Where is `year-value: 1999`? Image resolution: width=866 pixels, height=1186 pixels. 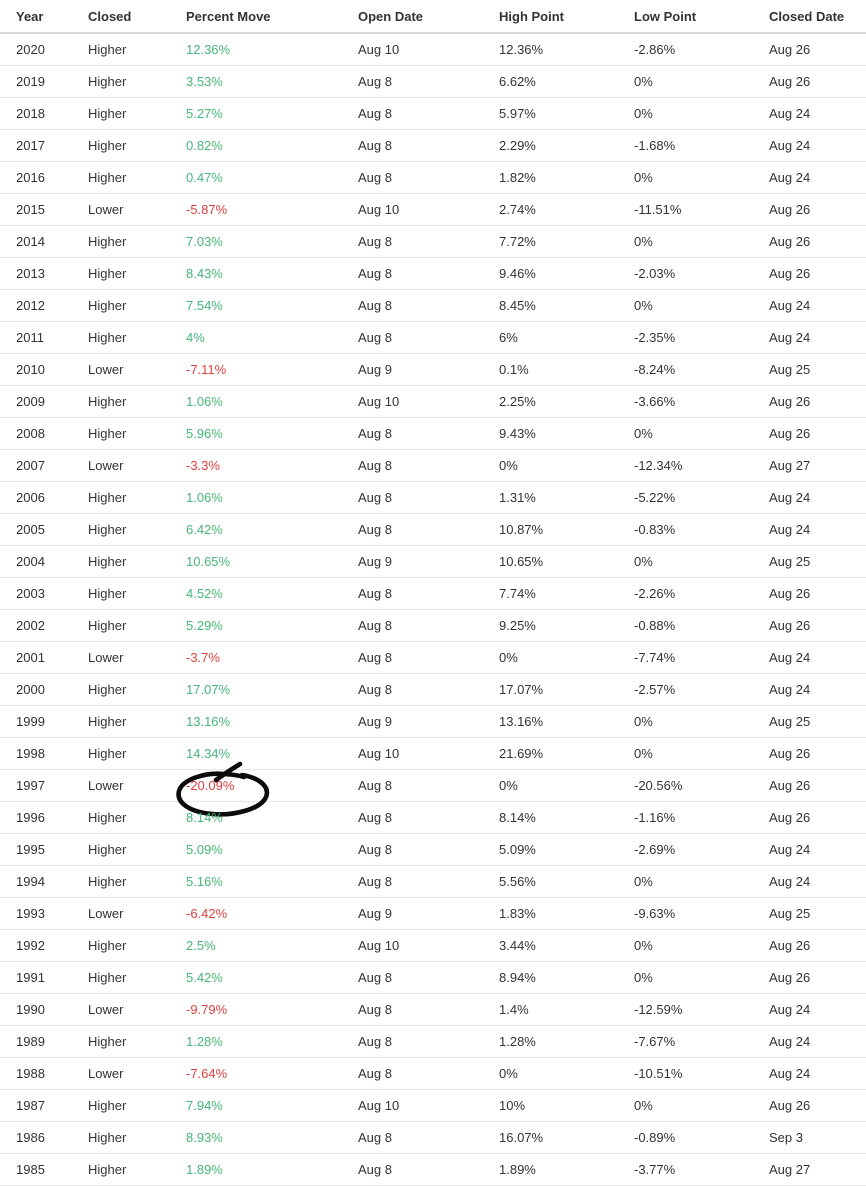 year-value: 1999 is located at coordinates (30, 721).